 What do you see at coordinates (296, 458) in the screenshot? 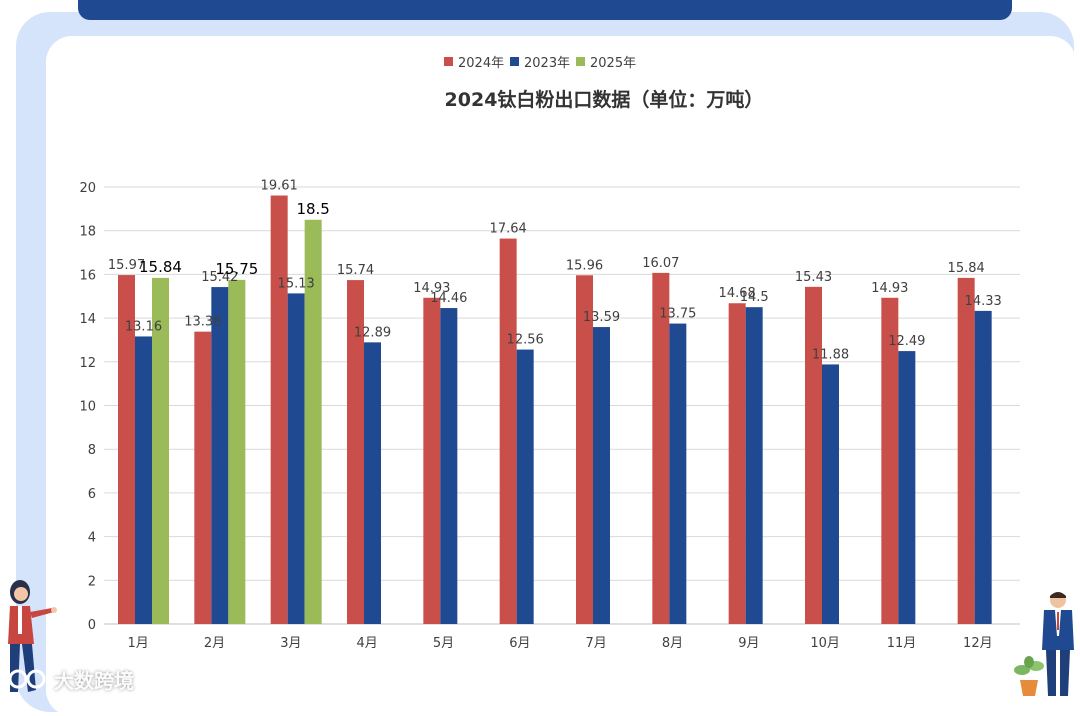
I see `bar-2023年-3月` at bounding box center [296, 458].